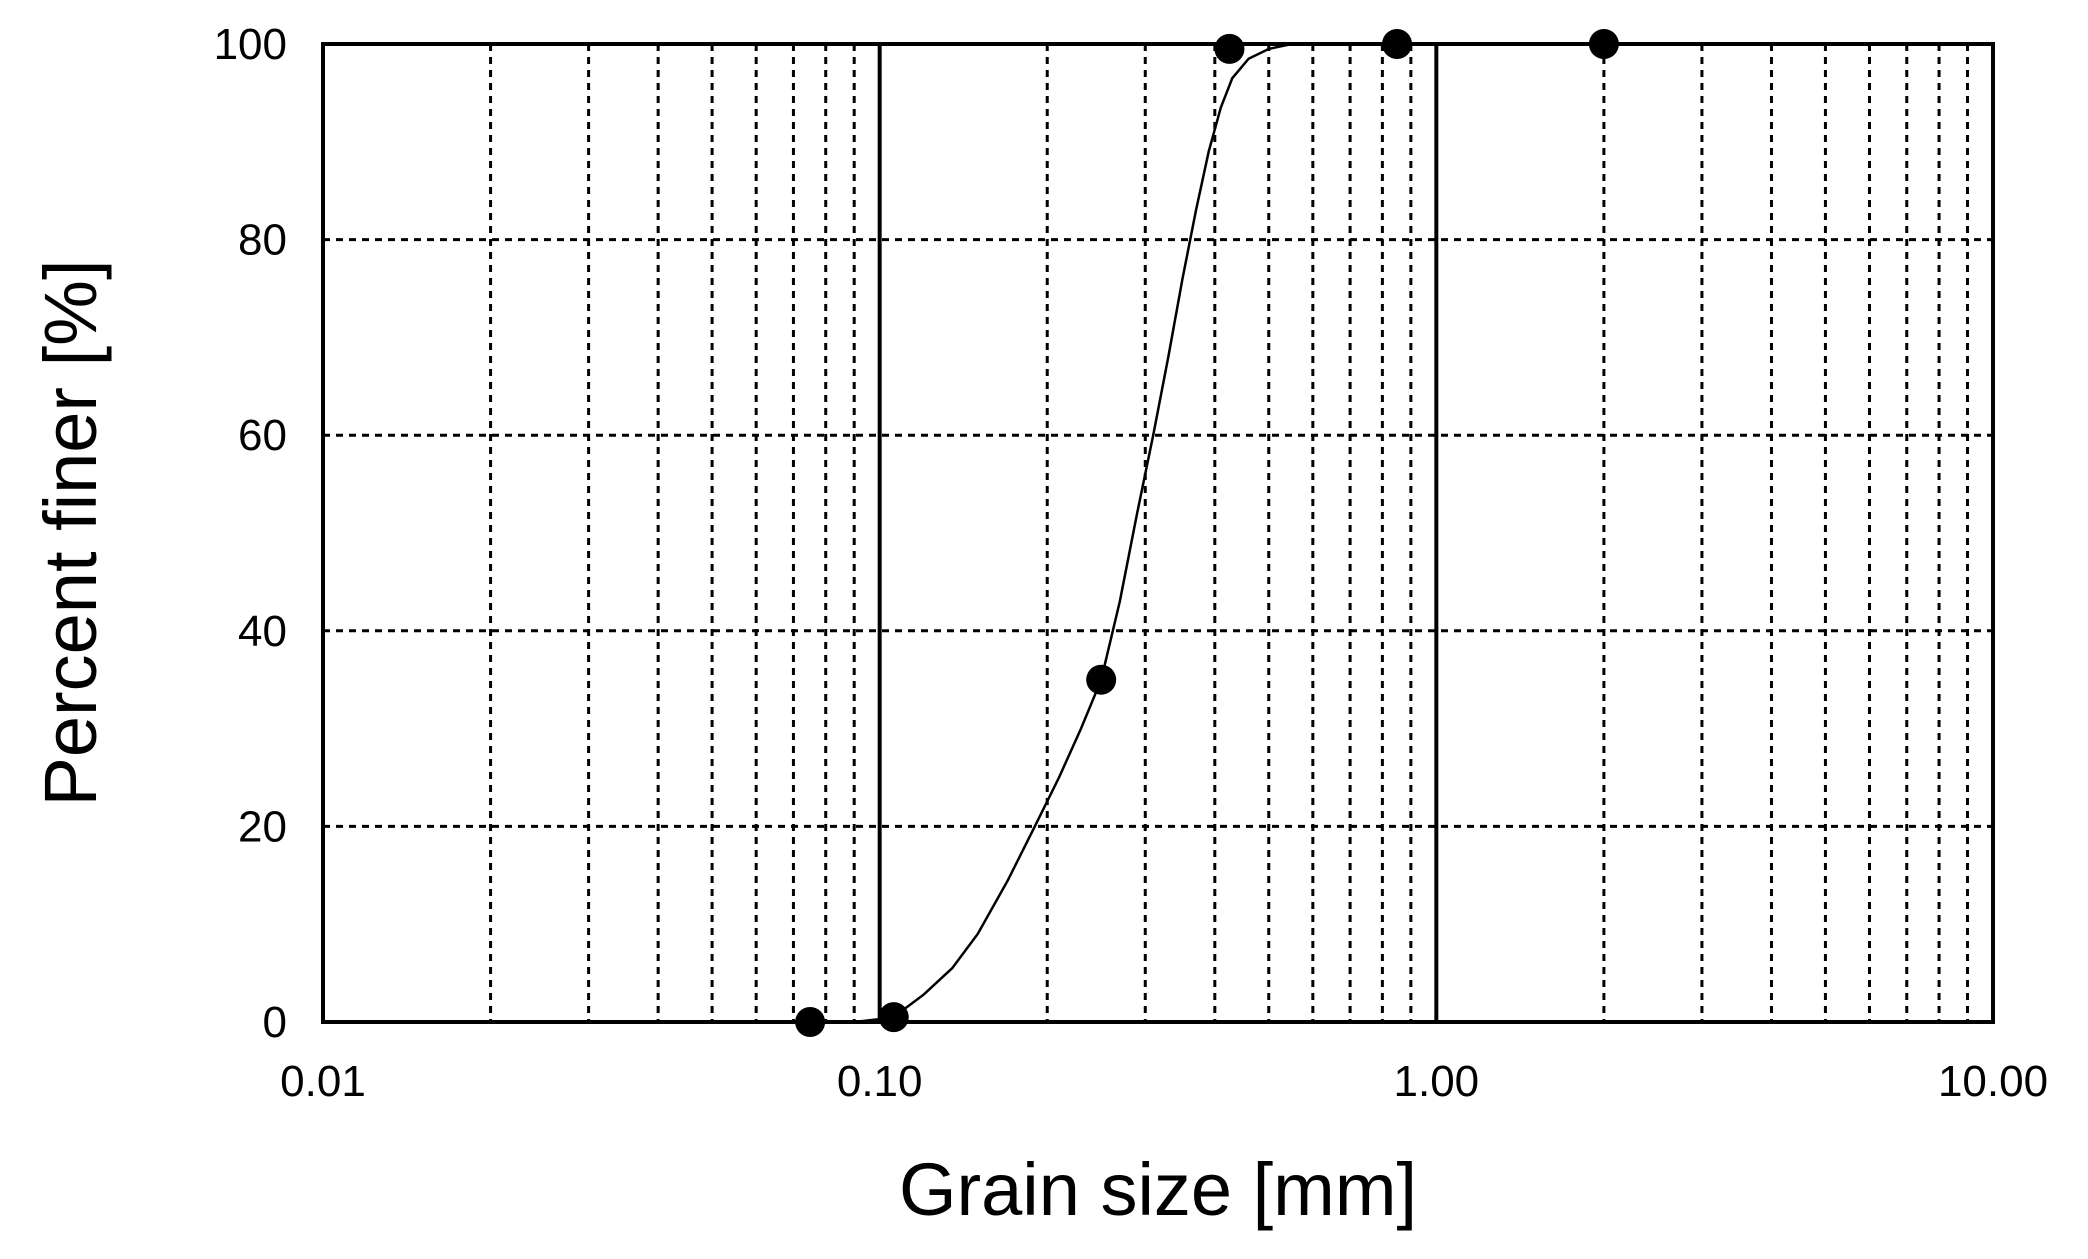 The image size is (2088, 1259). Describe the element at coordinates (250, 533) in the screenshot. I see `y-tick-labels: 0 20 40 60 80 100` at that location.